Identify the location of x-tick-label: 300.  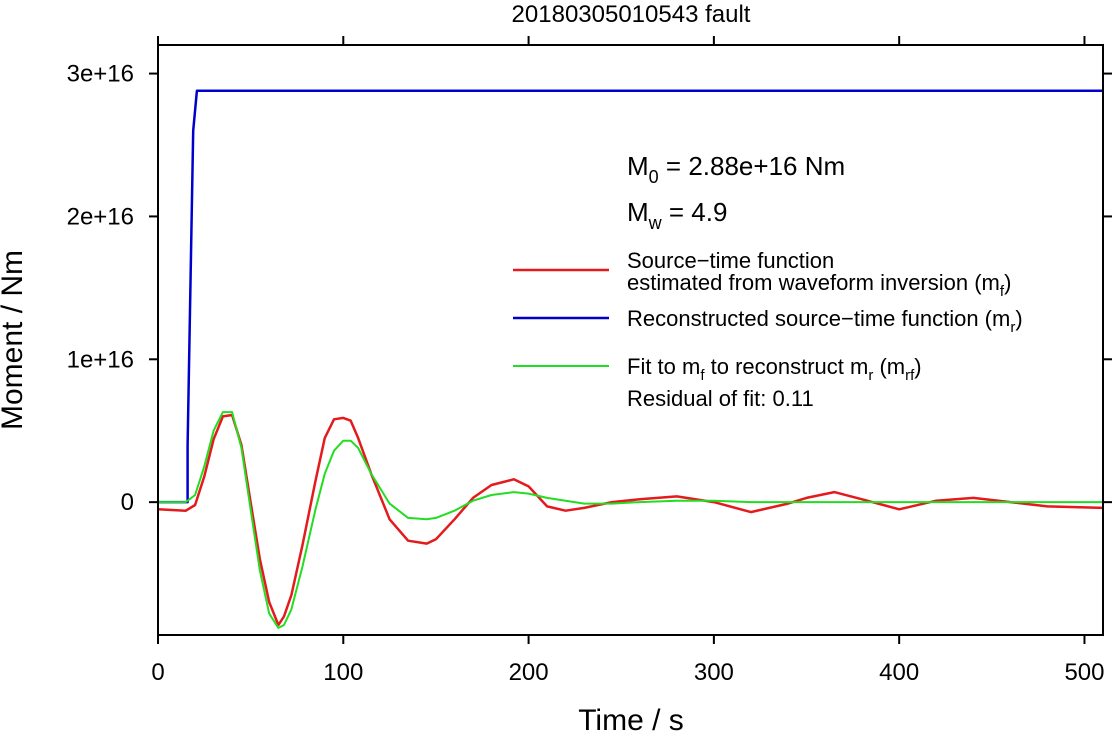
(714, 672).